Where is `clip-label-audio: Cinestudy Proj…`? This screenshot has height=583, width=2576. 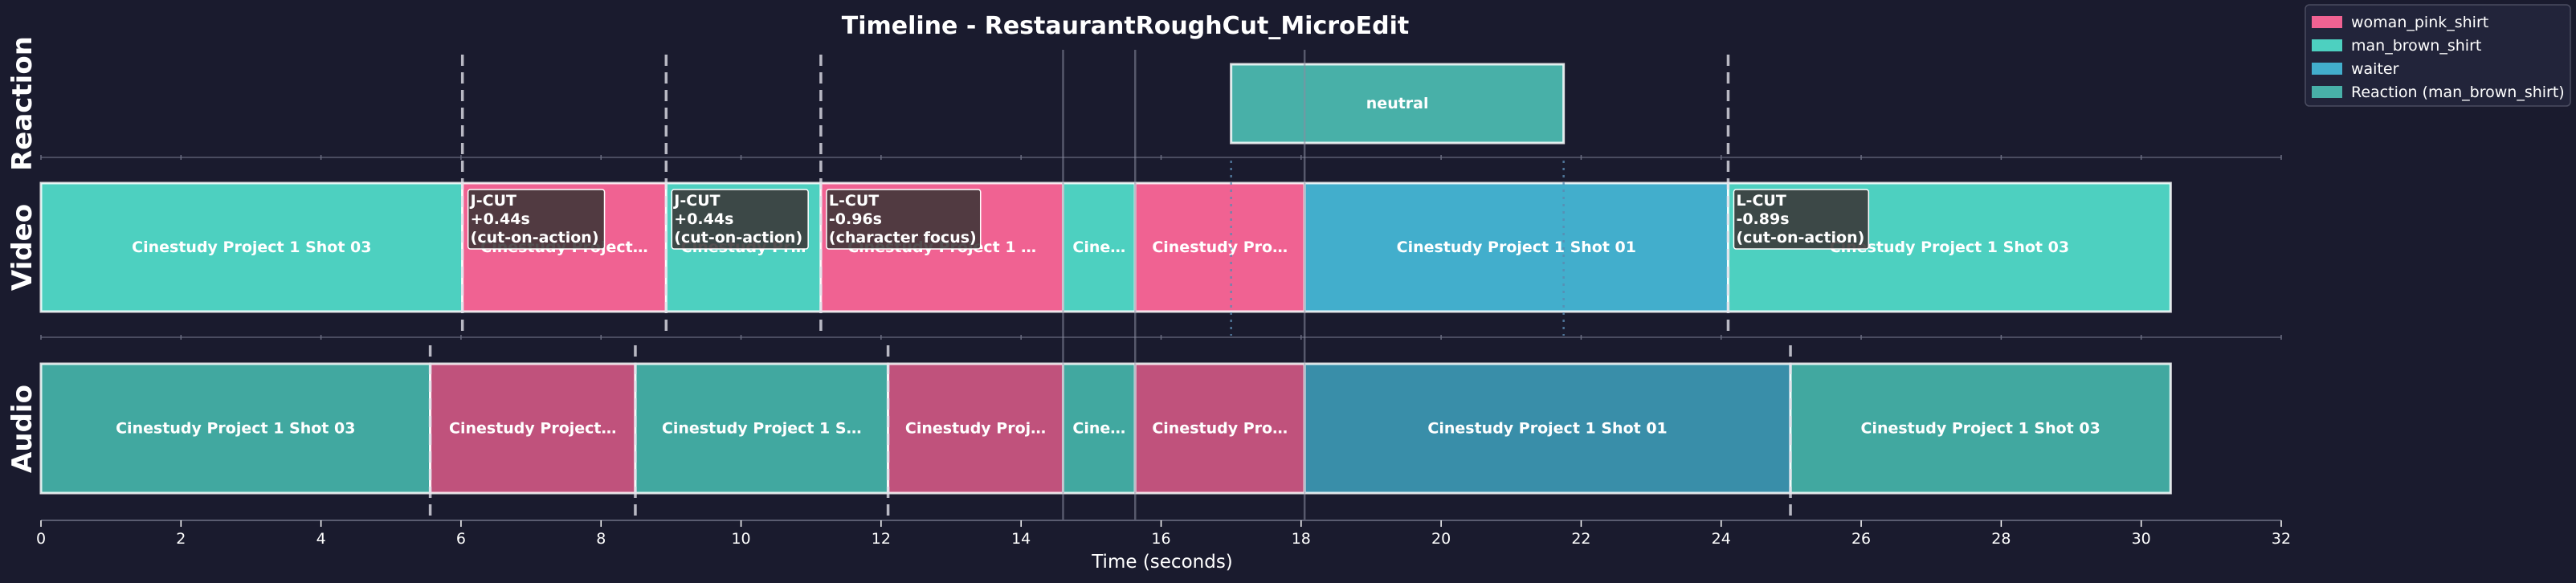
clip-label-audio: Cinestudy Proj… is located at coordinates (975, 429).